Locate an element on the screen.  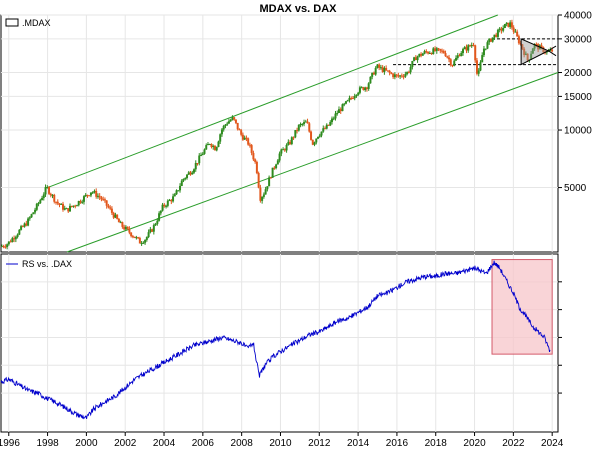
price-y-tick-label: 30000 is located at coordinates (578, 39).